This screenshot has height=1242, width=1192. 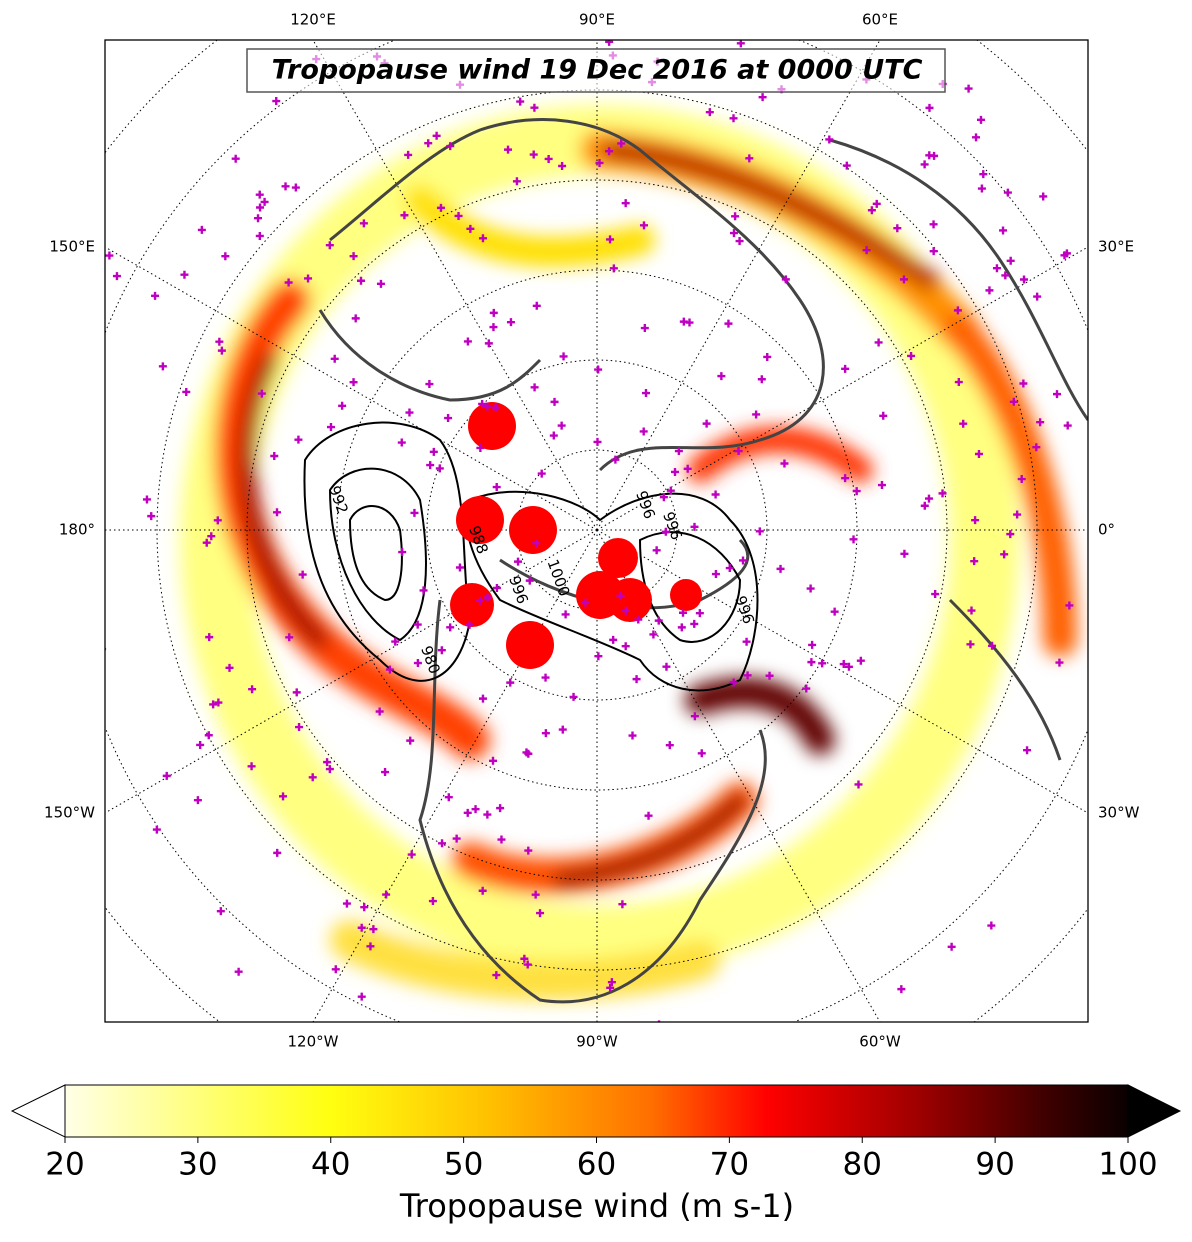 What do you see at coordinates (880, 20) in the screenshot?
I see `lon-label: 60°E` at bounding box center [880, 20].